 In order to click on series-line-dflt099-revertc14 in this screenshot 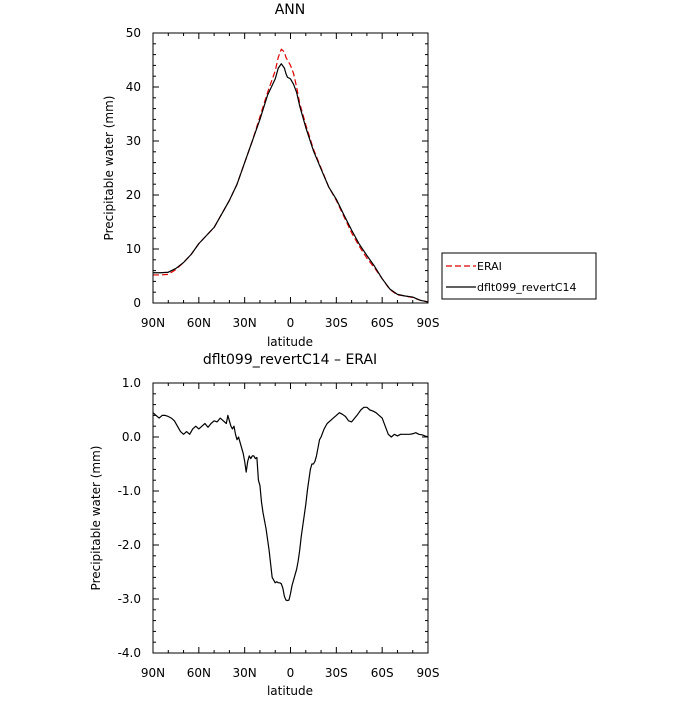, I will do `click(291, 183)`.